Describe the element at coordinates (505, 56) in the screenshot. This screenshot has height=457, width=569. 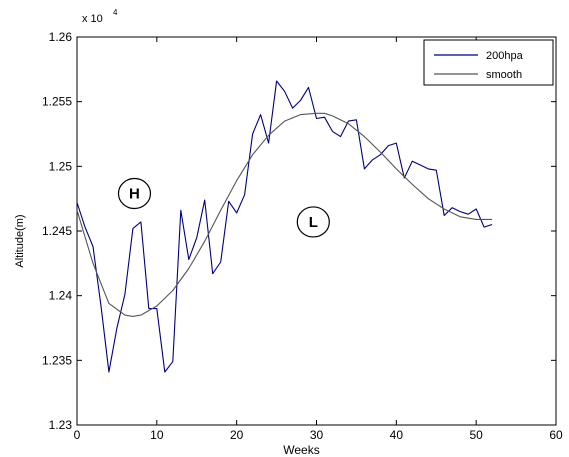
I see `legend-label-200hpa: 200hpa` at that location.